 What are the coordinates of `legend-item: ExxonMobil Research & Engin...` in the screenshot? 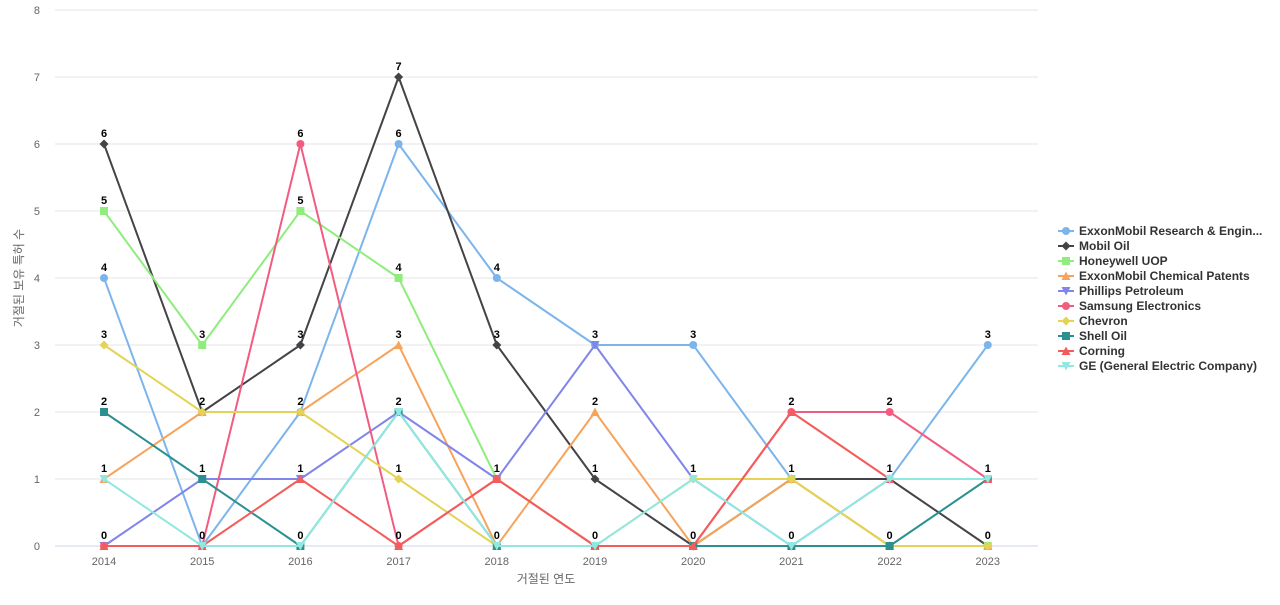 It's located at (1160, 231).